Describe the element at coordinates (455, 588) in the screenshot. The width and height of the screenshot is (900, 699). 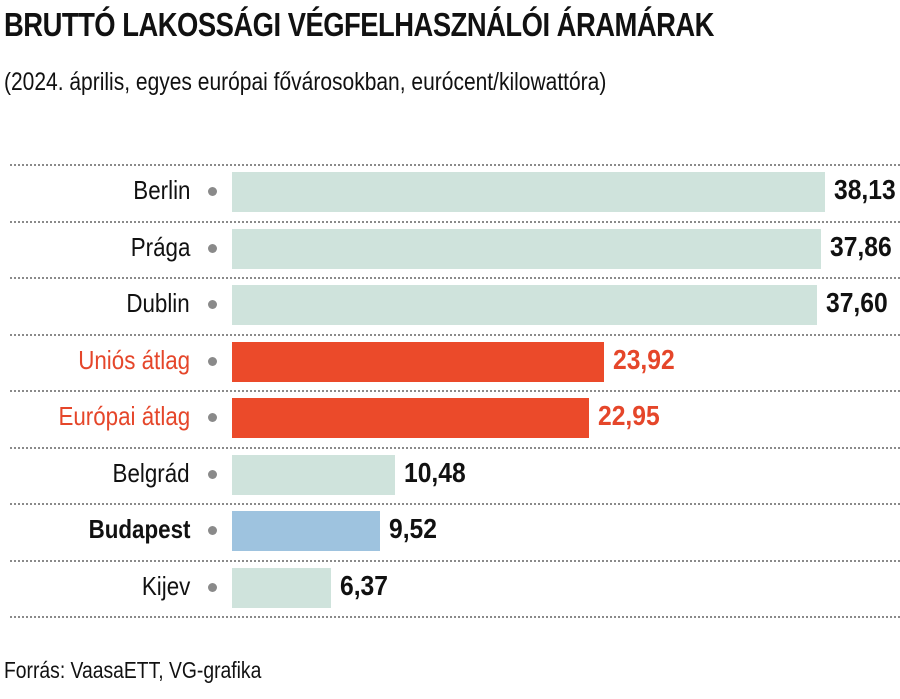
I see `bar-row: Kijev 6,37` at that location.